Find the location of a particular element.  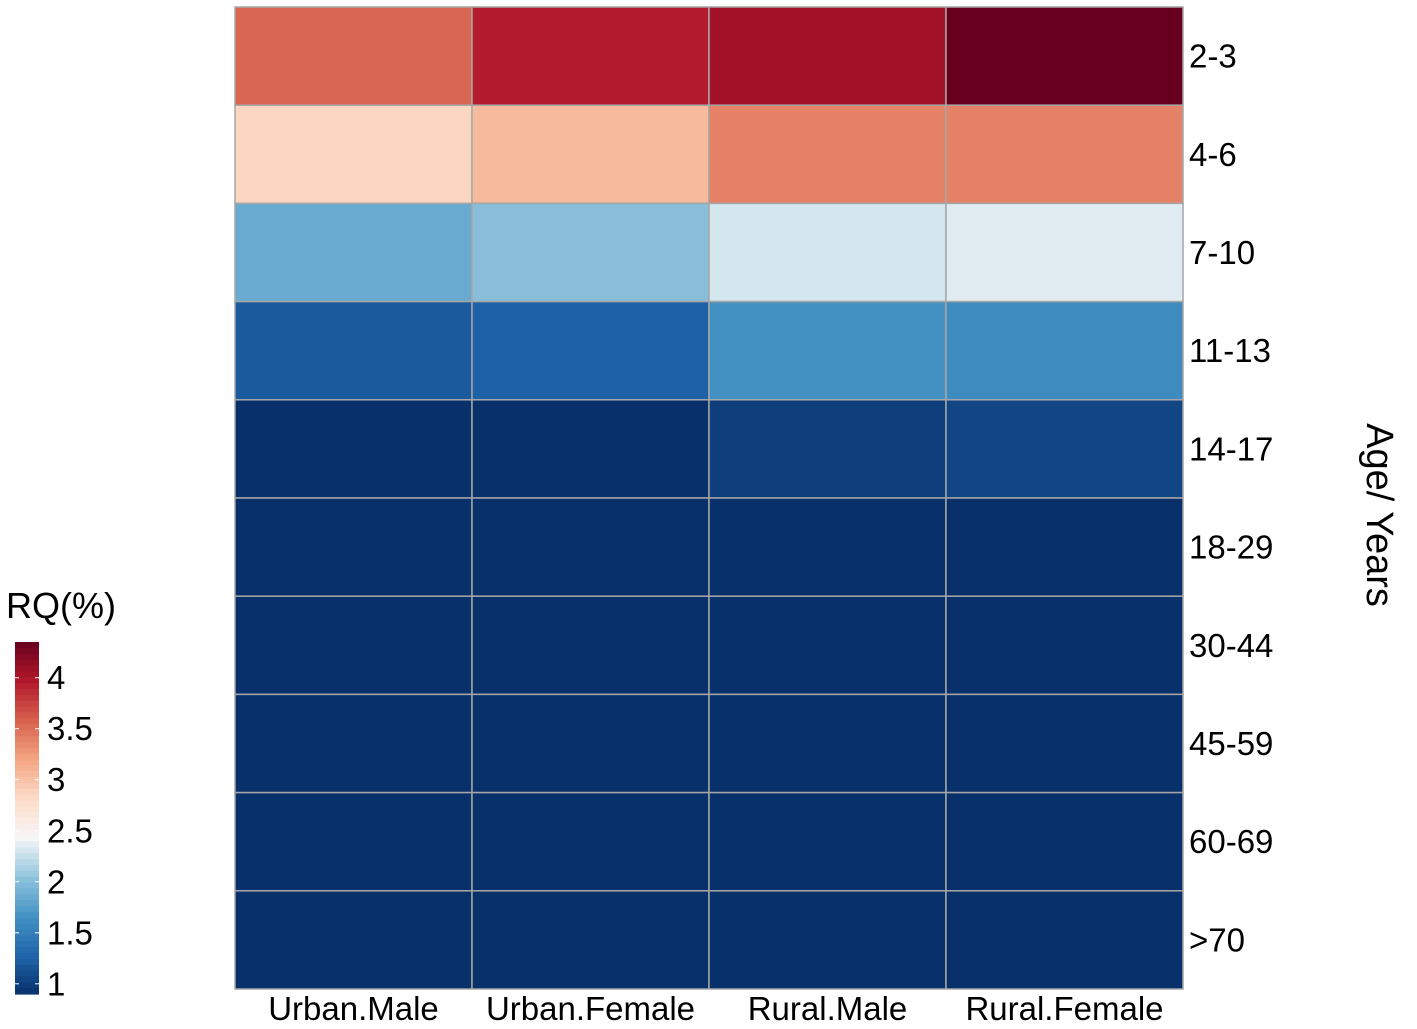

y-axis-title: Age/ Years is located at coordinates (1379, 515).